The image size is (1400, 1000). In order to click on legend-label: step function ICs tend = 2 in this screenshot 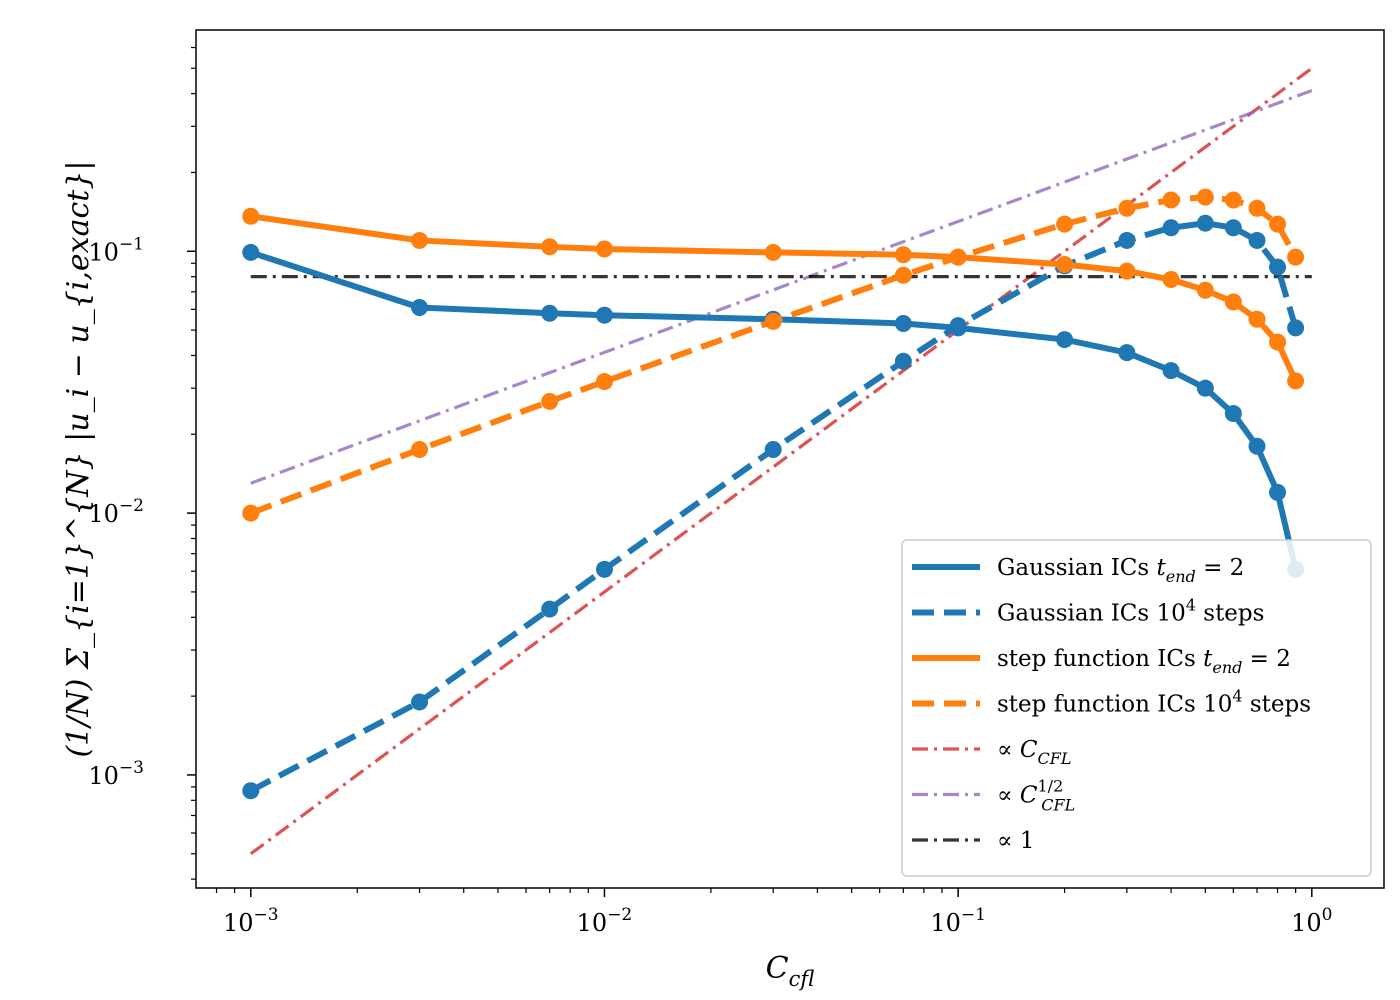, I will do `click(1144, 661)`.